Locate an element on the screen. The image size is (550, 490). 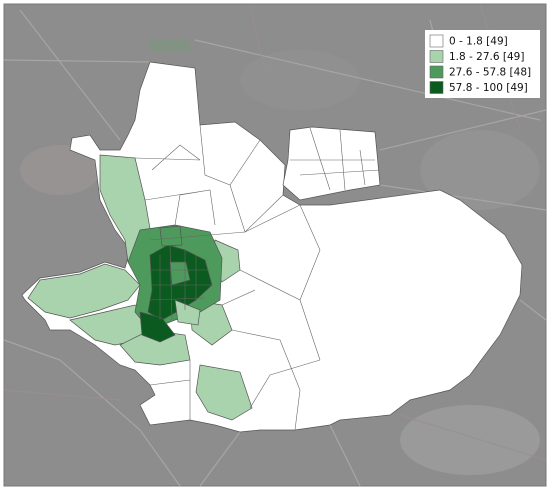
legend-label: 27.6 - 57.8 [48] is located at coordinates (490, 73).